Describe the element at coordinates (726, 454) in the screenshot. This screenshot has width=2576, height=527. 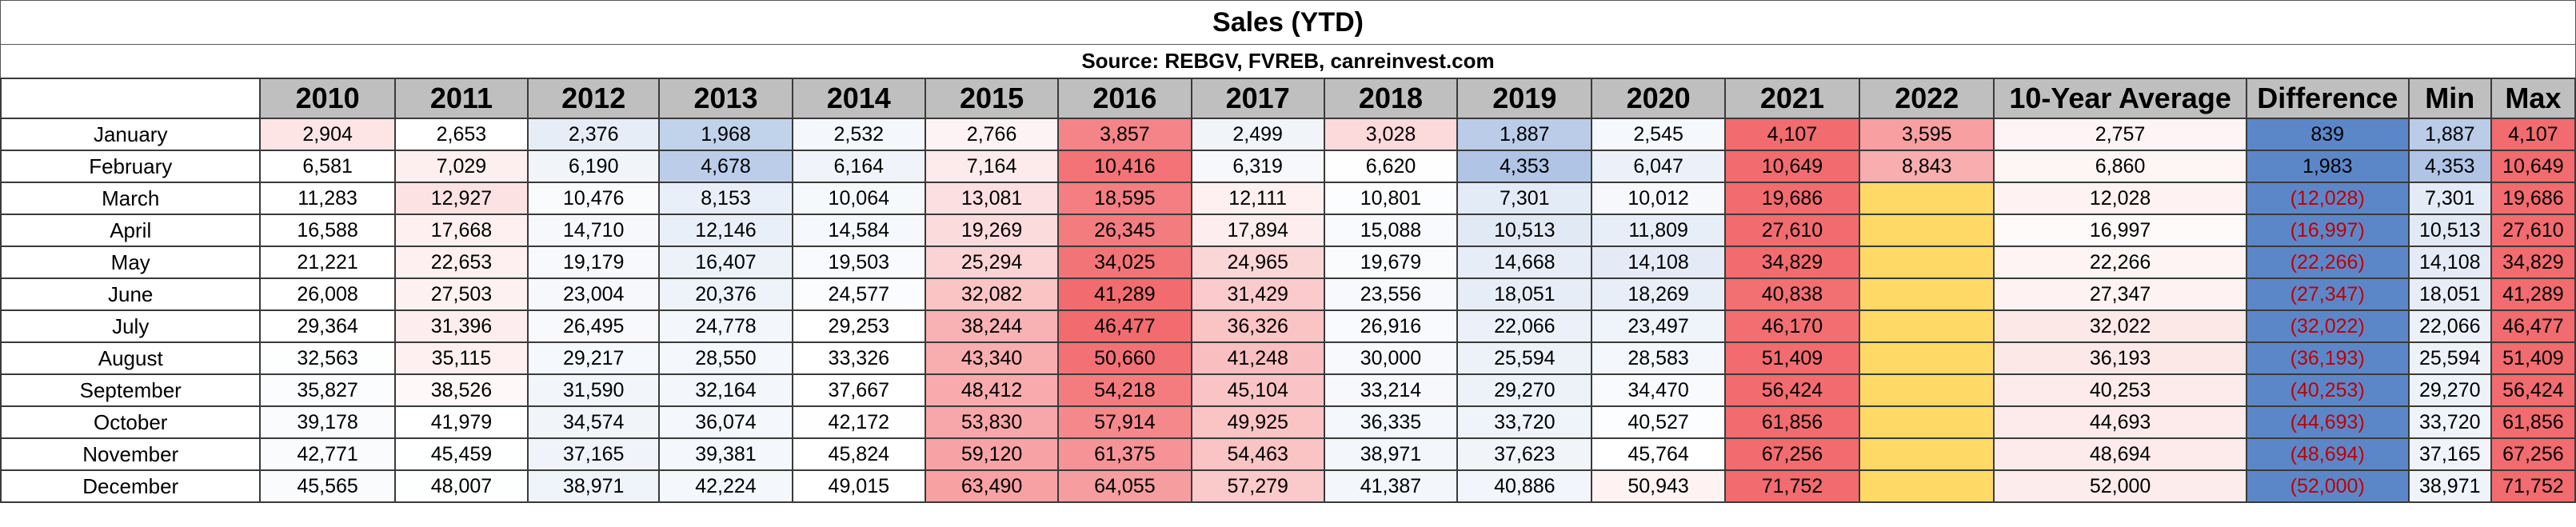
I see `table-cell: 39,381` at that location.